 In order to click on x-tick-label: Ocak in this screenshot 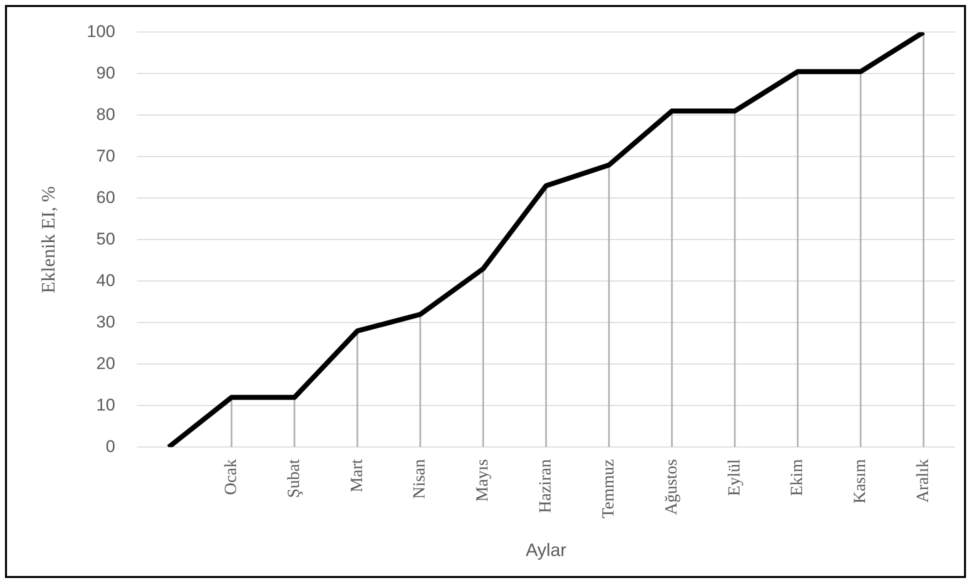, I will do `click(230, 477)`.